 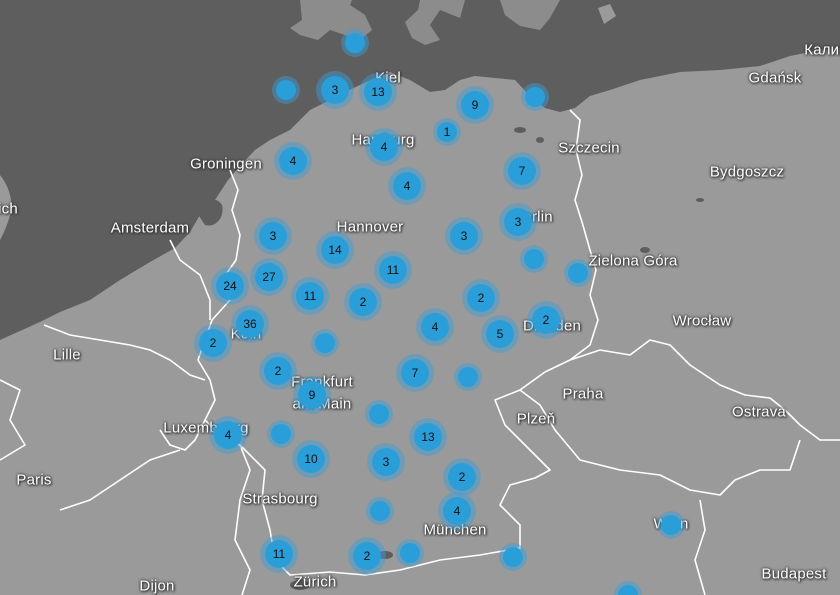 What do you see at coordinates (536, 419) in the screenshot?
I see `city-label-plzen: Plzeň` at bounding box center [536, 419].